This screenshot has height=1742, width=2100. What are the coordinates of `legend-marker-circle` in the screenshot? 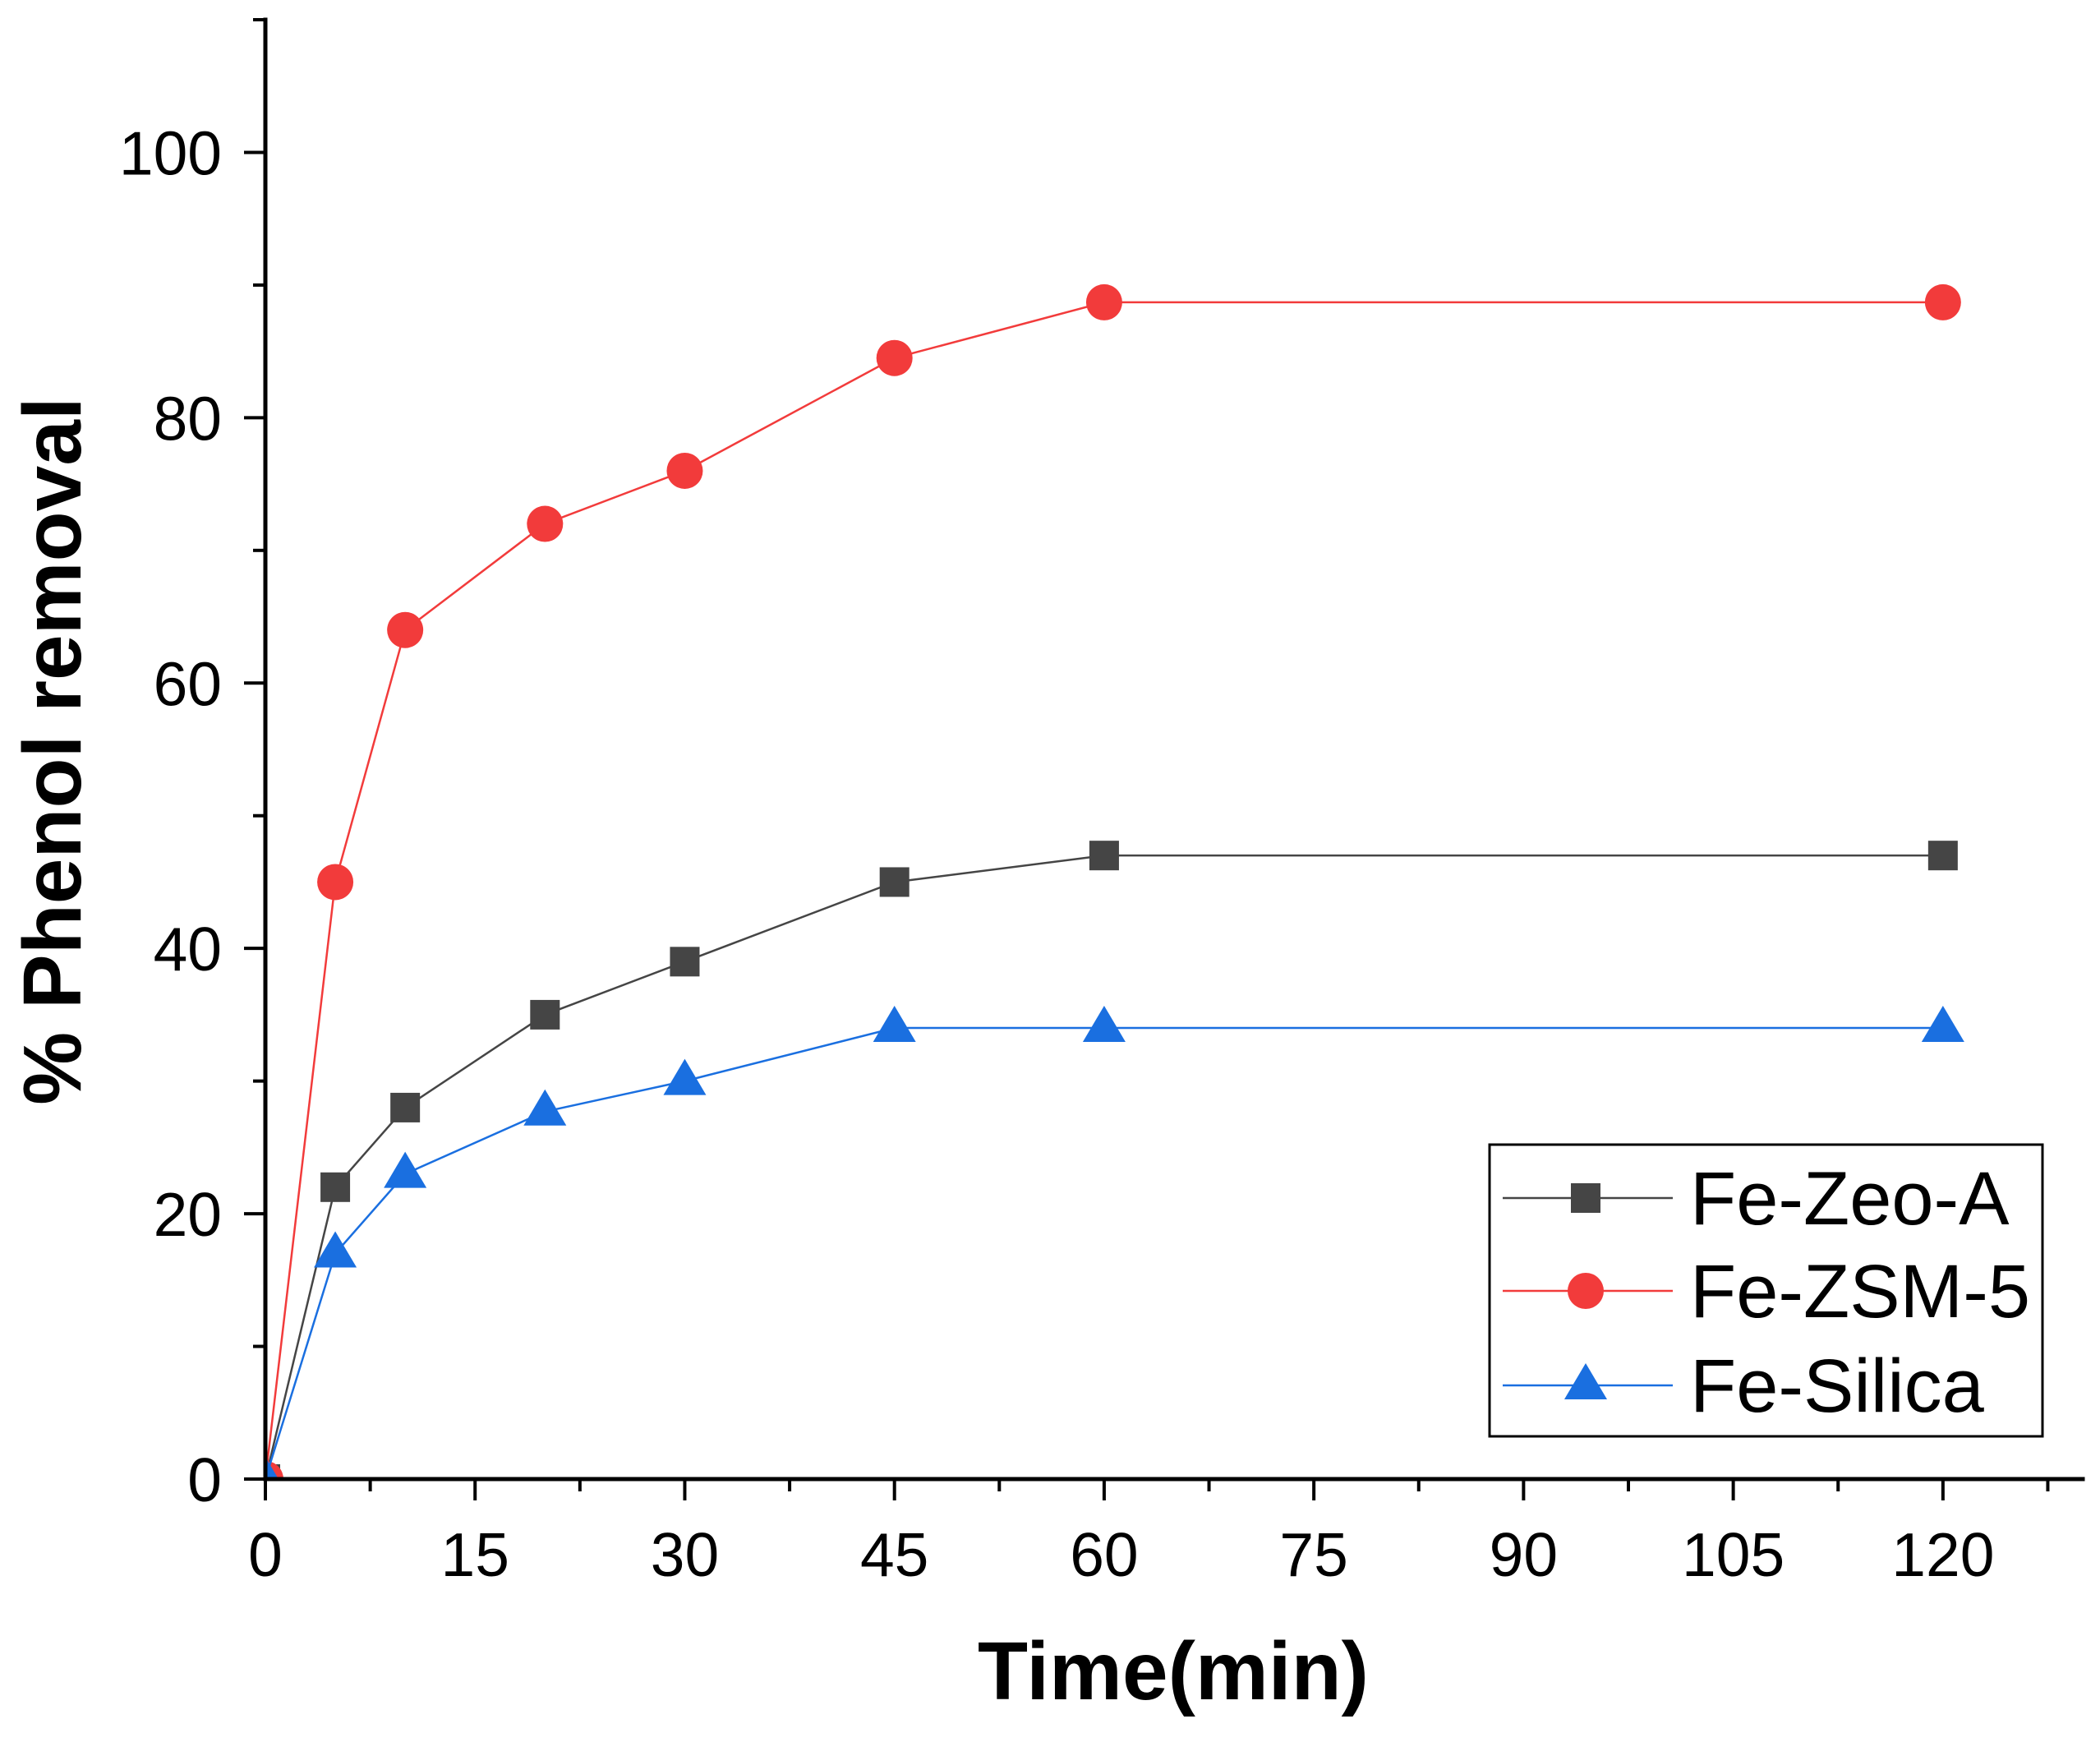 It's located at (1586, 1291).